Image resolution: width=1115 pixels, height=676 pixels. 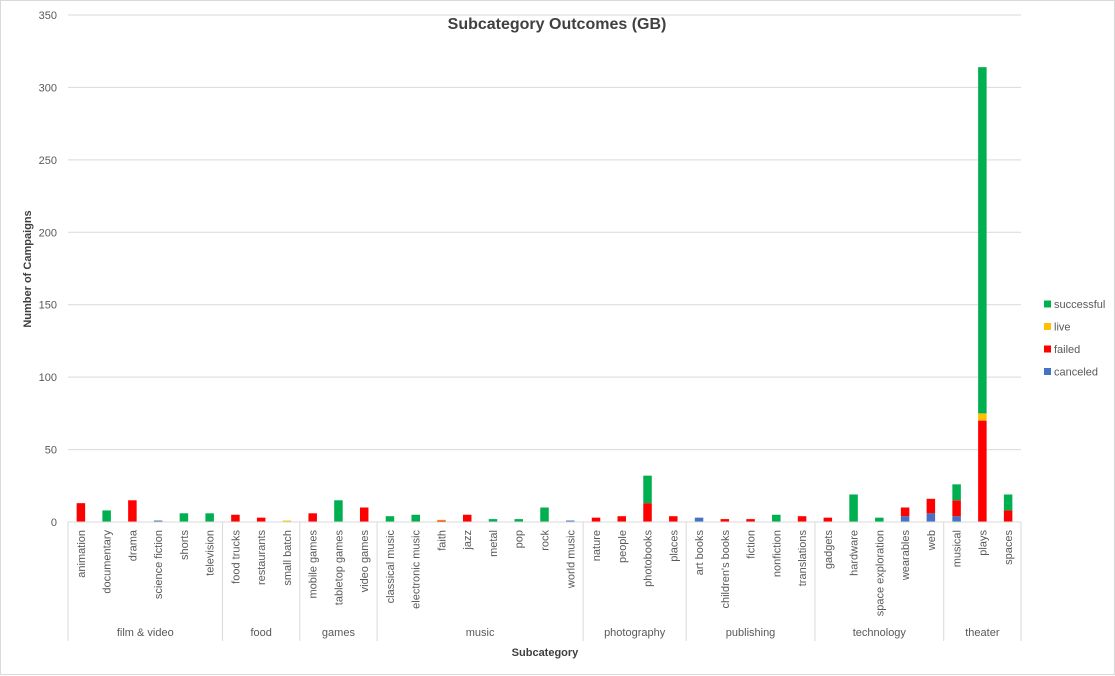 What do you see at coordinates (145, 633) in the screenshot?
I see `group-label: film & video` at bounding box center [145, 633].